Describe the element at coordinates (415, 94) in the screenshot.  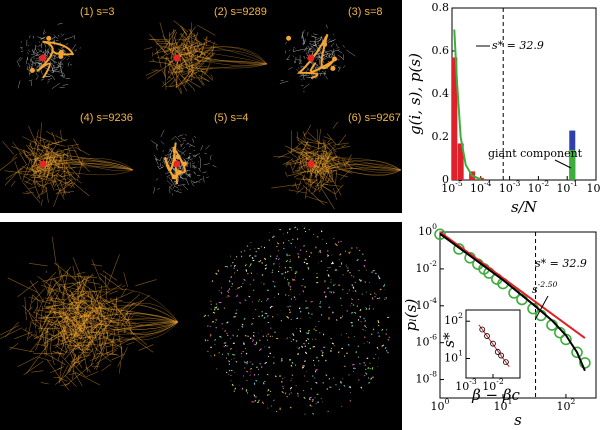
I see `y-axis-label: g(i, s), p(s)` at that location.